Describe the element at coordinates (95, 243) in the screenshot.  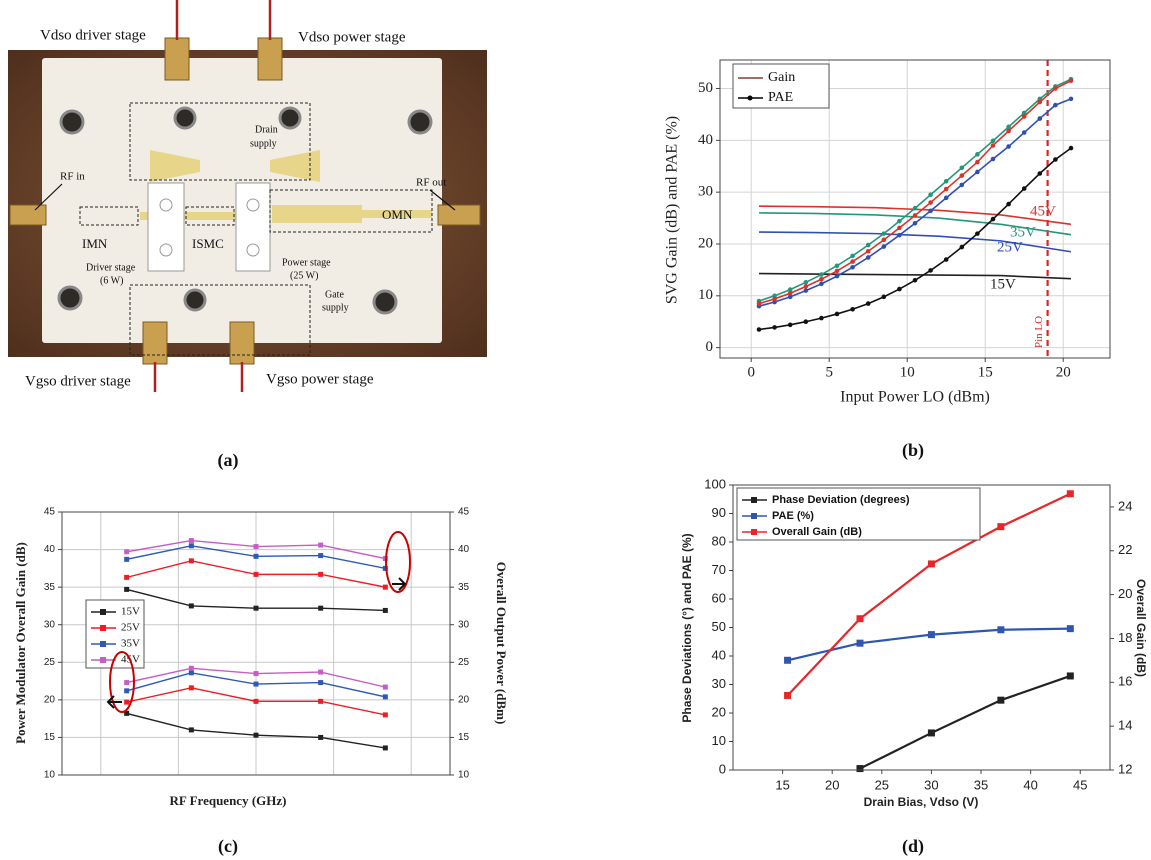
I see `photo-label: IMN` at that location.